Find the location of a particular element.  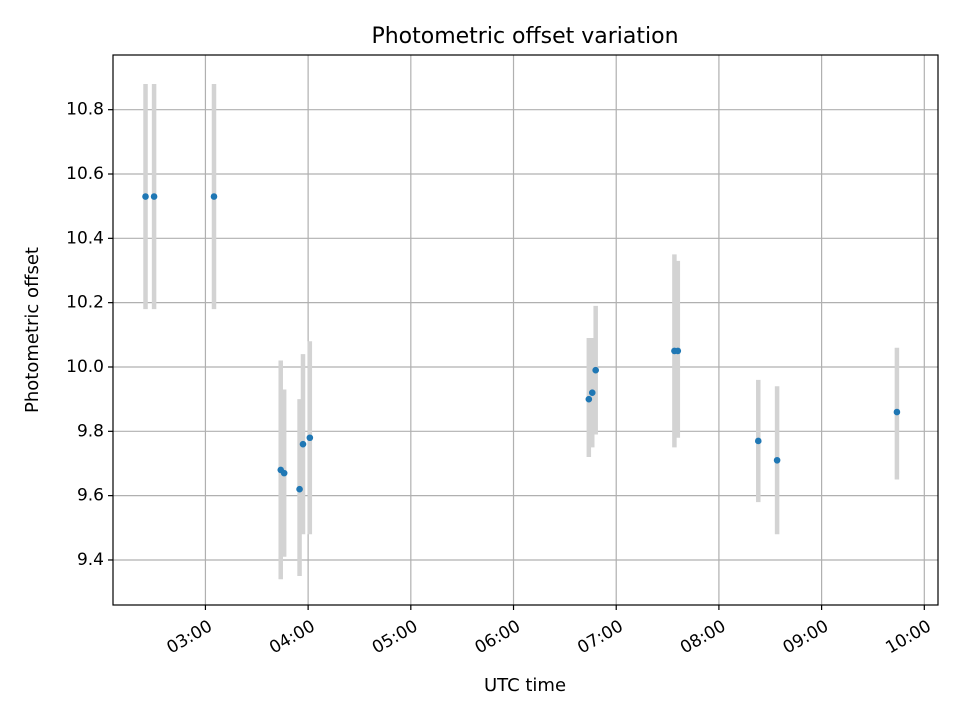

y-tick-label: 10.2 is located at coordinates (85, 303).